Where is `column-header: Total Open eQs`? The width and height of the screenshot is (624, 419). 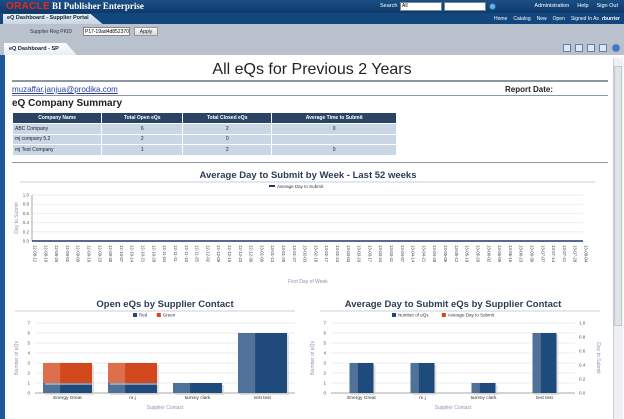 column-header: Total Open eQs is located at coordinates (142, 118).